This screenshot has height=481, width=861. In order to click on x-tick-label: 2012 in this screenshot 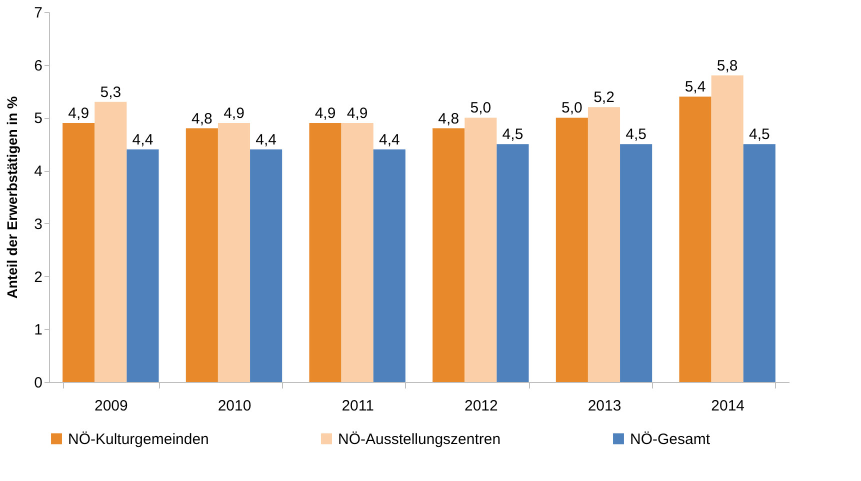, I will do `click(481, 406)`.